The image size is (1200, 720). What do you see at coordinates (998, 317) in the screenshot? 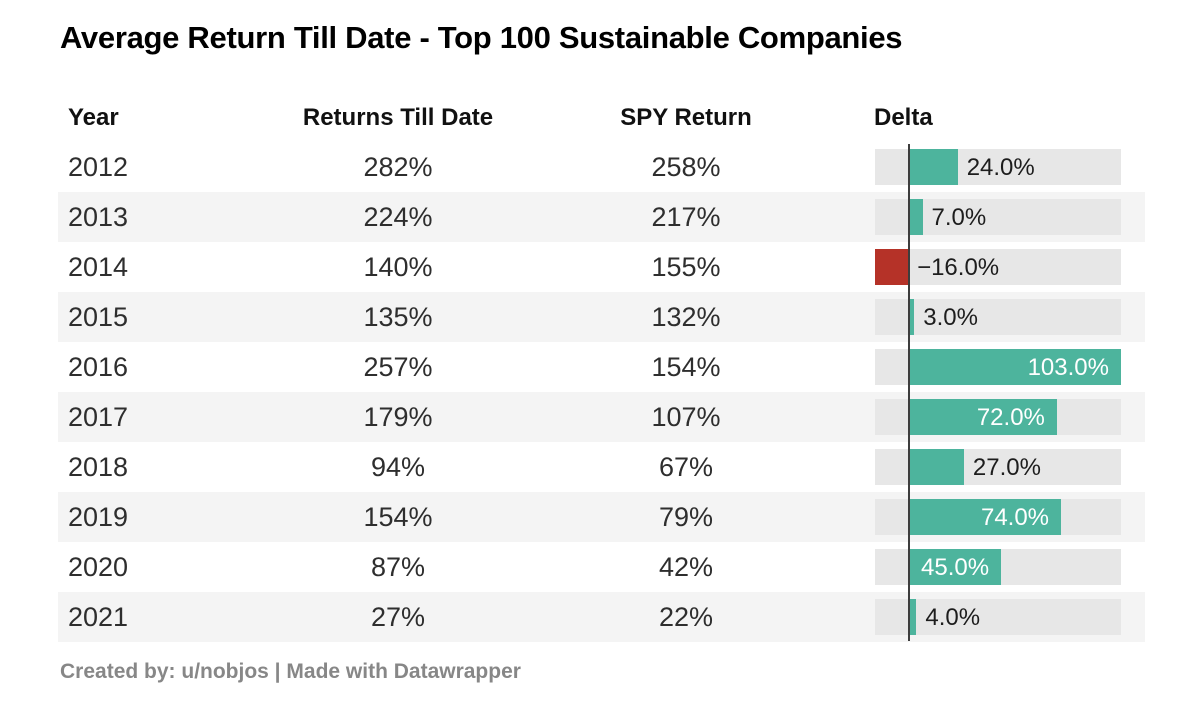
I see `delta-bar-track: 3.0%` at bounding box center [998, 317].